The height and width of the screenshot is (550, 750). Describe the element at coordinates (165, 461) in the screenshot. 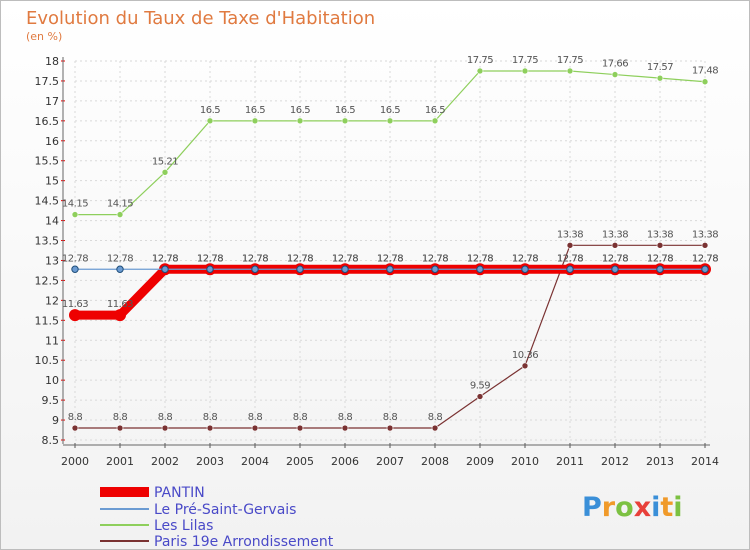

I see `x-tick-label: 2002` at that location.